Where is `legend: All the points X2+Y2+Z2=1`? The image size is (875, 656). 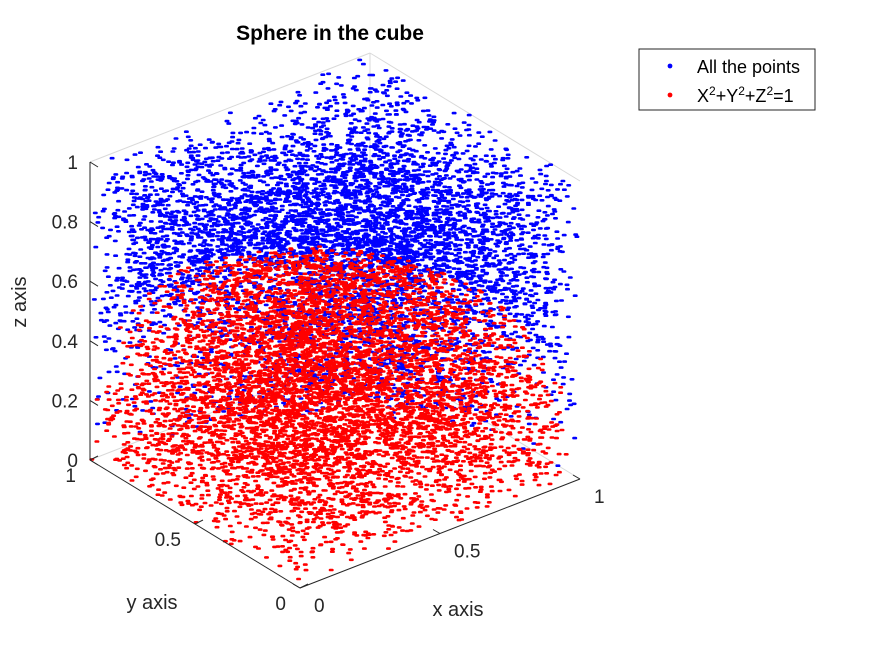 legend: All the points X2+Y2+Z2=1 is located at coordinates (727, 79).